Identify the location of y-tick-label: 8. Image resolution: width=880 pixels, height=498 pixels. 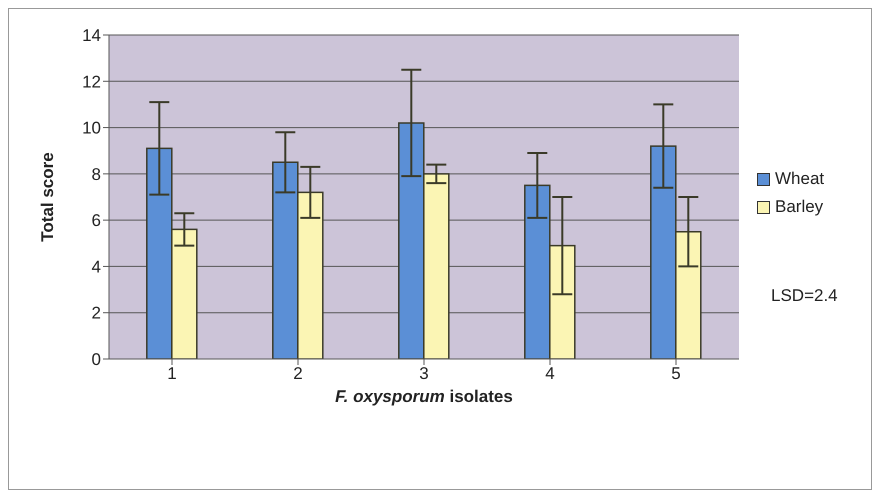
(96, 174).